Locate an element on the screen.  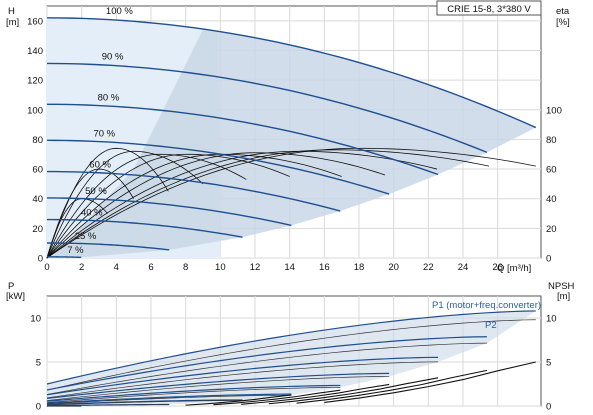
head-x-ticks: 0 2 4 6 8 10 12 14 16 18 20 22 24 26 is located at coordinates (273, 267).